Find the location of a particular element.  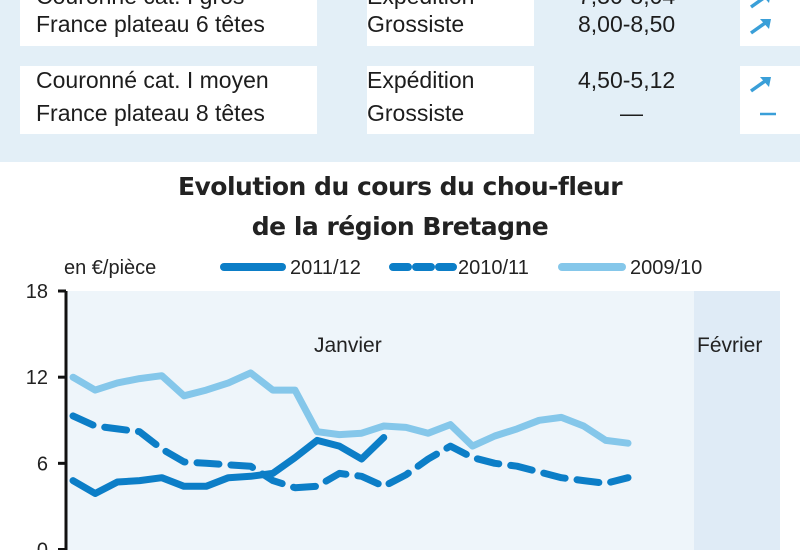

y-tick-label: 6 is located at coordinates (42, 464).